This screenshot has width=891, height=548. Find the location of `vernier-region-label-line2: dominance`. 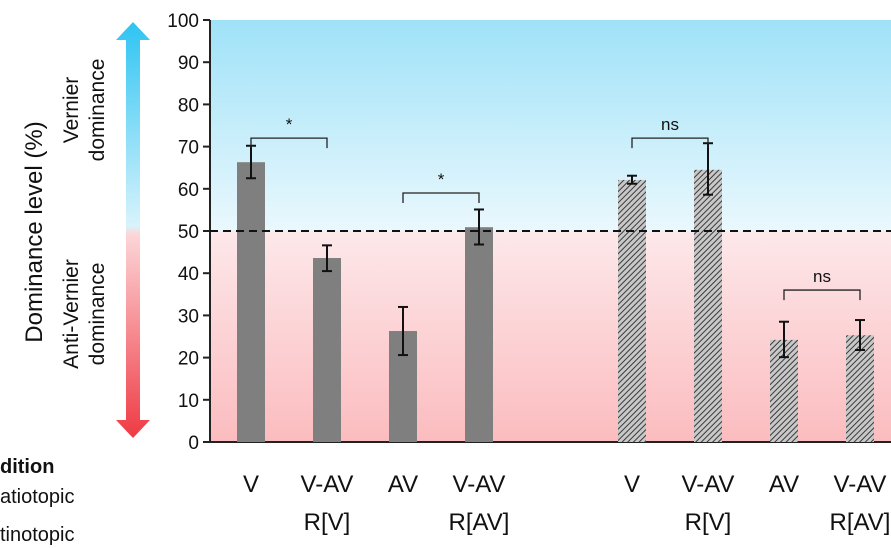

vernier-region-label-line2: dominance is located at coordinates (97, 110).